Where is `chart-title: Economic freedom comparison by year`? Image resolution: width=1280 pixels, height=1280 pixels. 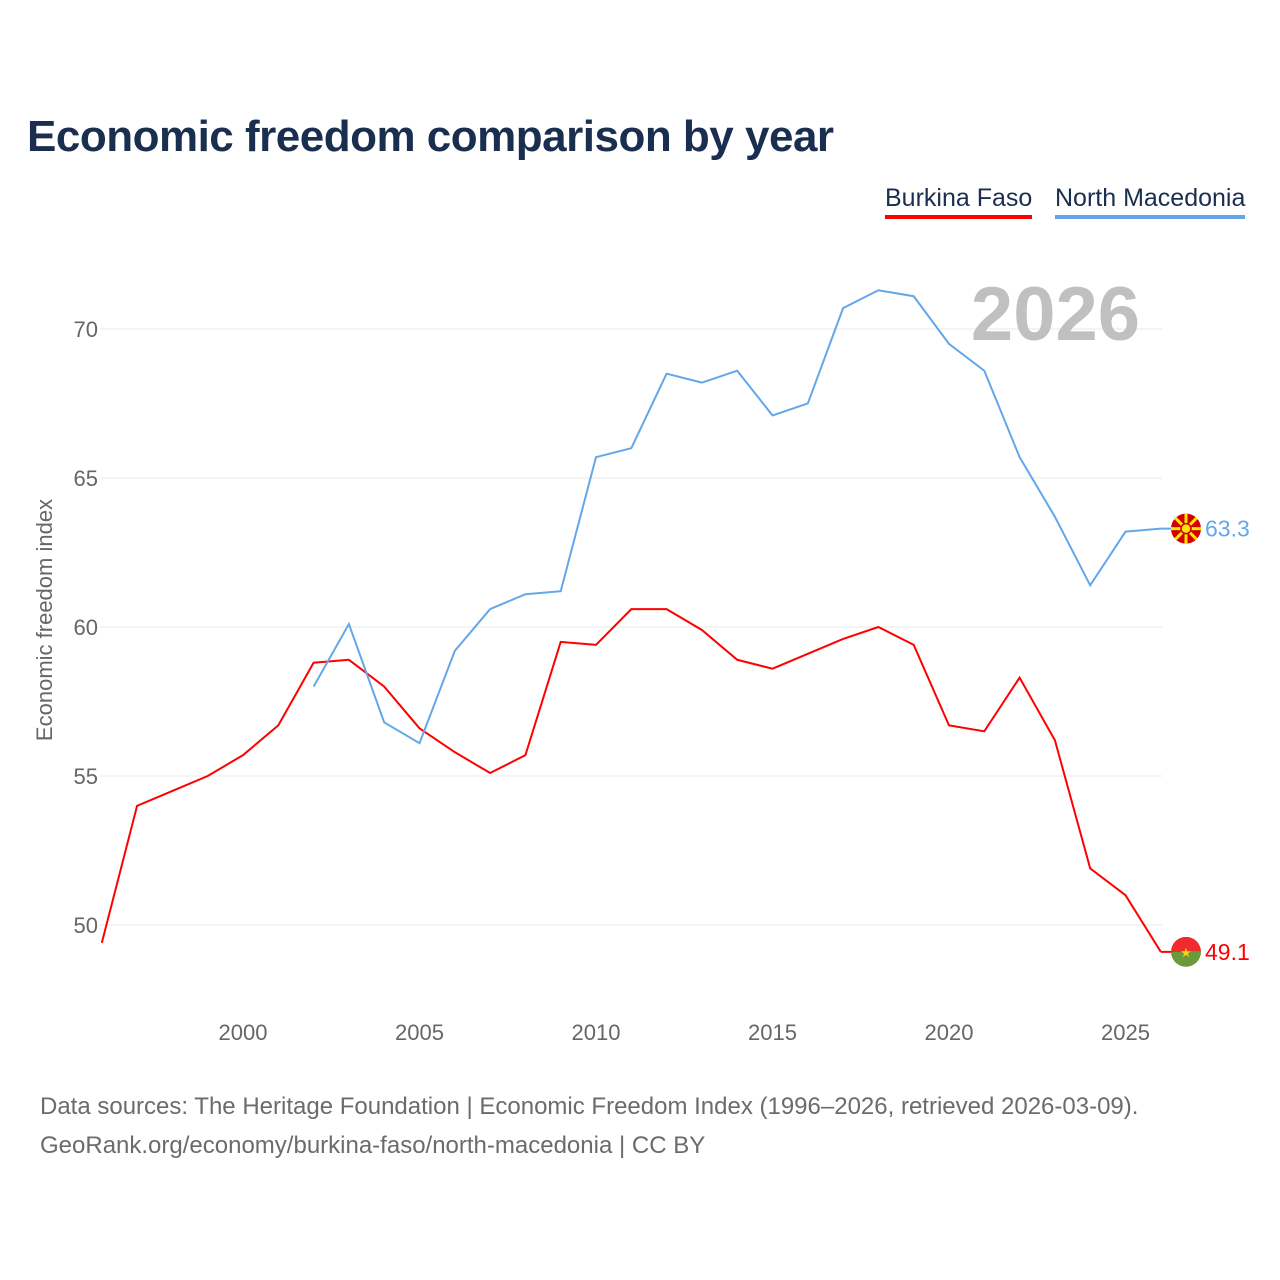 chart-title: Economic freedom comparison by year is located at coordinates (430, 136).